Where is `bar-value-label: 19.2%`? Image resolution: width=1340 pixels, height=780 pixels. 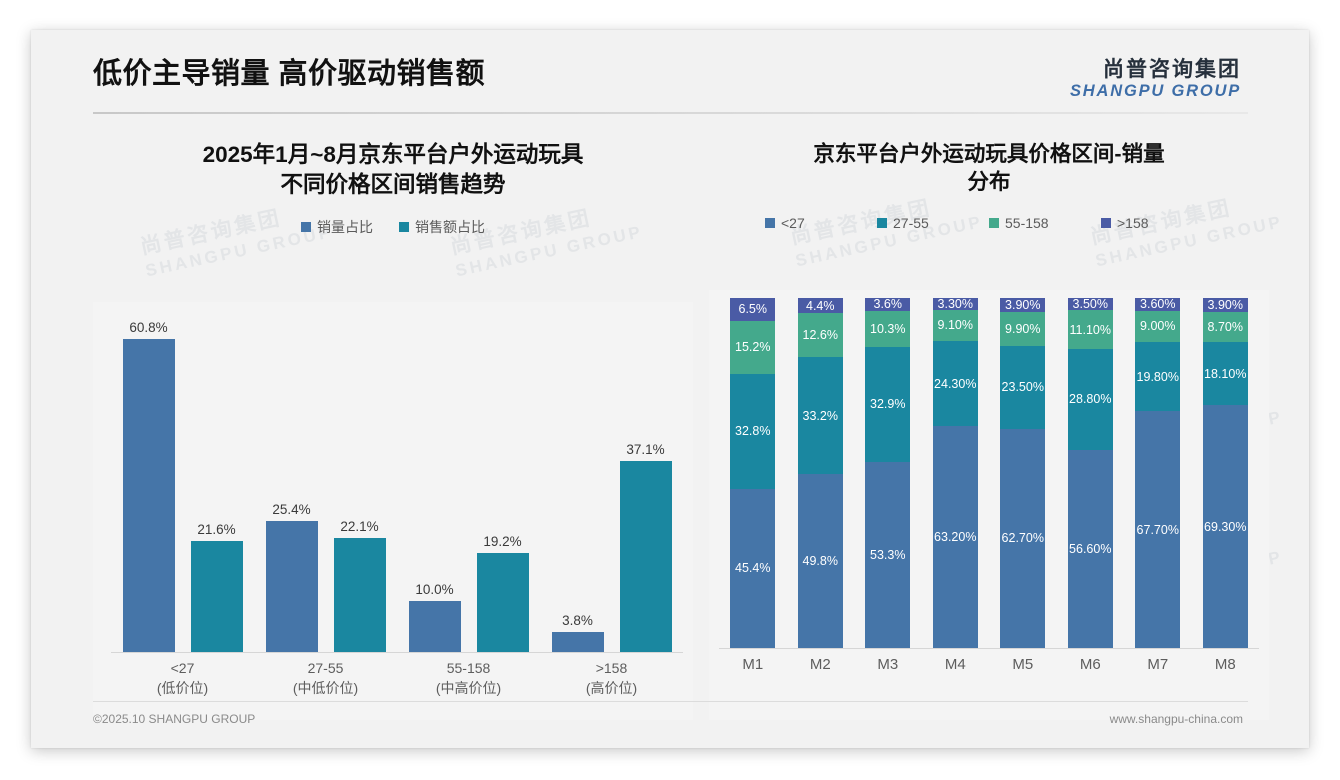
bar-value-label: 19.2% is located at coordinates (502, 542).